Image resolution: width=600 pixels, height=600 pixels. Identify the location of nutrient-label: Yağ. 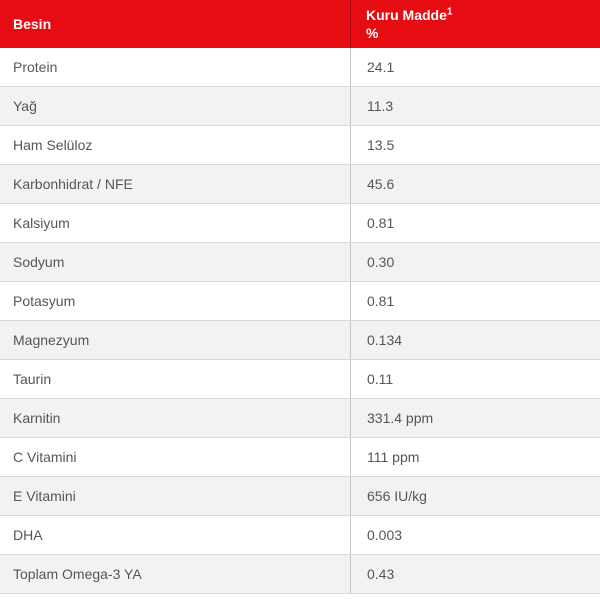
(25, 106).